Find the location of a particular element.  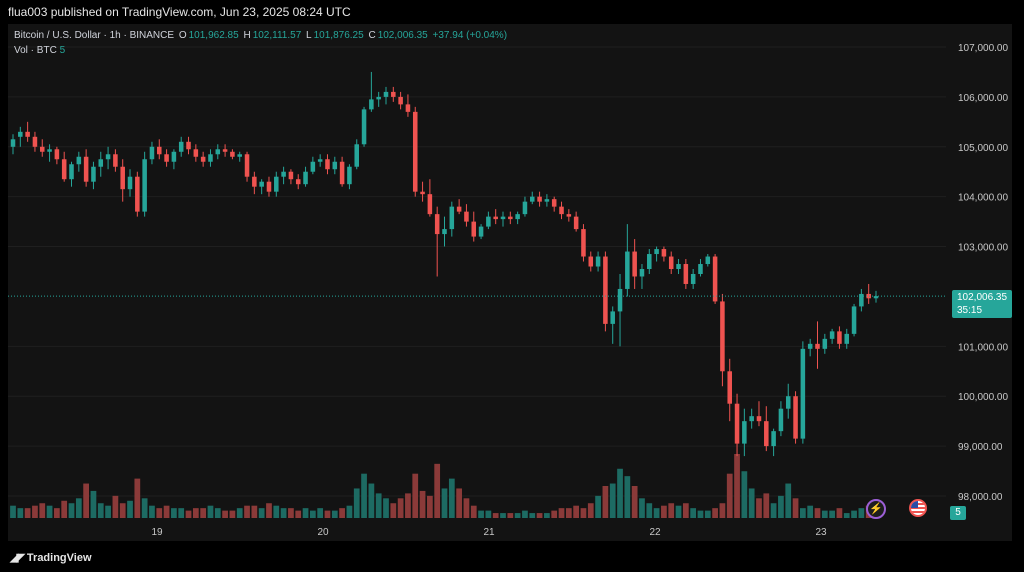

volume-label: Vol · BTC is located at coordinates (35, 50).